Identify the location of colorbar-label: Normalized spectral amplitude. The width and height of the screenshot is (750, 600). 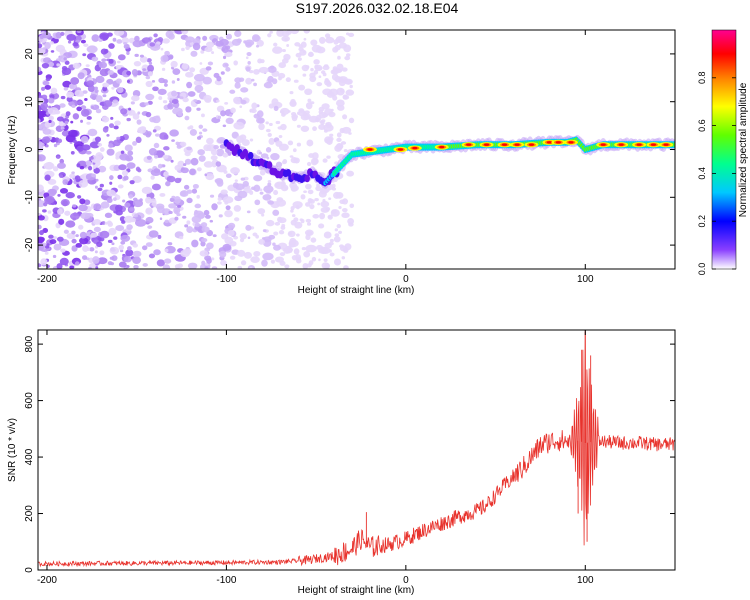
(743, 149).